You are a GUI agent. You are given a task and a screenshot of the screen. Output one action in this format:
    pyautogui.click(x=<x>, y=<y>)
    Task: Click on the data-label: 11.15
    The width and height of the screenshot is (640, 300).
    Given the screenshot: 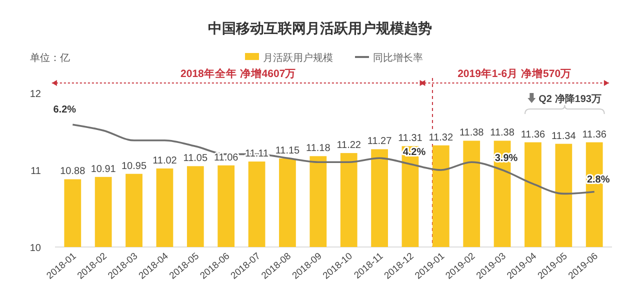 What is the action you would take?
    pyautogui.click(x=287, y=150)
    